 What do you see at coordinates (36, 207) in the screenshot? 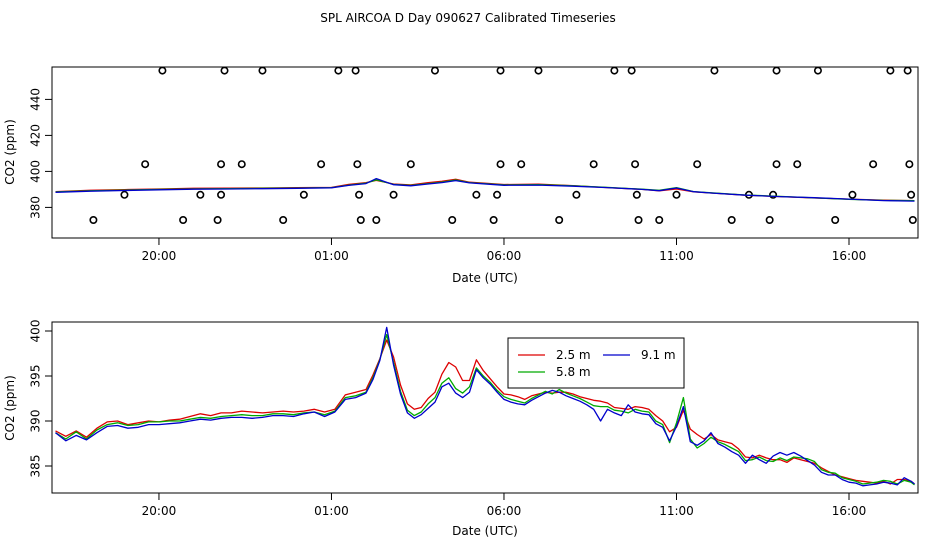
I see `y-tick-label: 380` at bounding box center [36, 207].